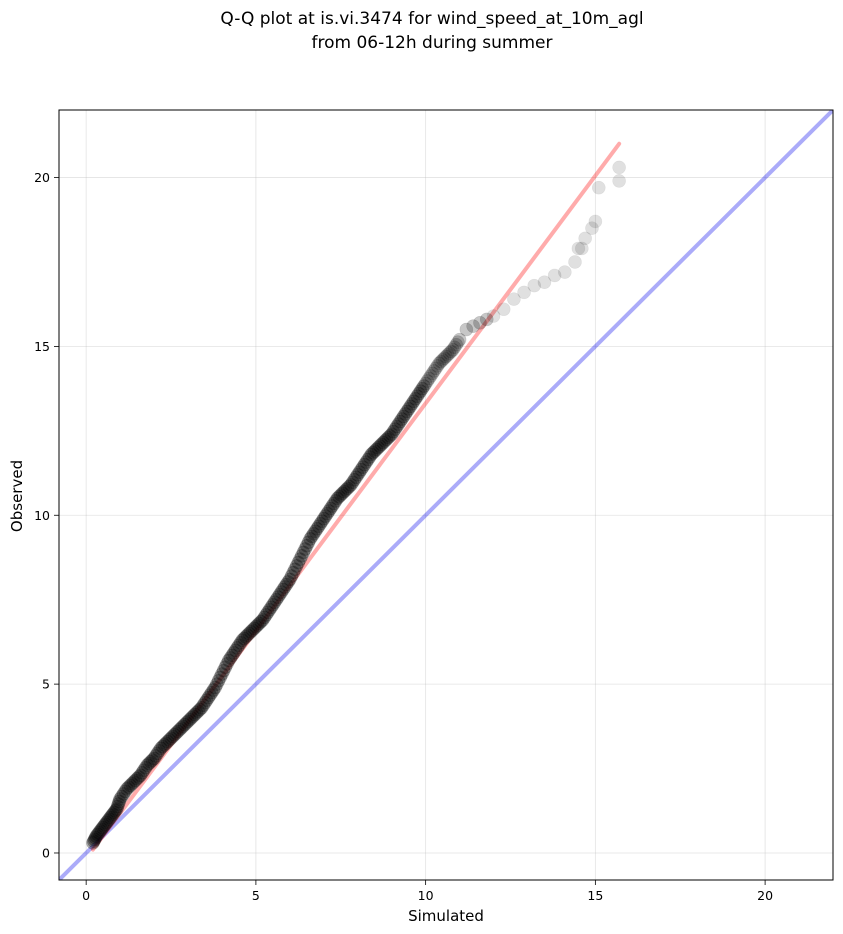  I want to click on y-tick-label: 10, so click(42, 515).